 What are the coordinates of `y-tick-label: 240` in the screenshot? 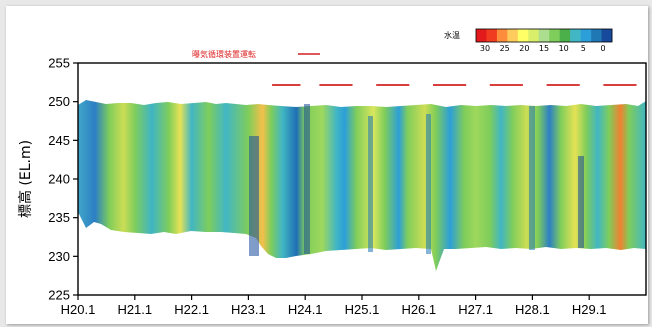 It's located at (59, 179).